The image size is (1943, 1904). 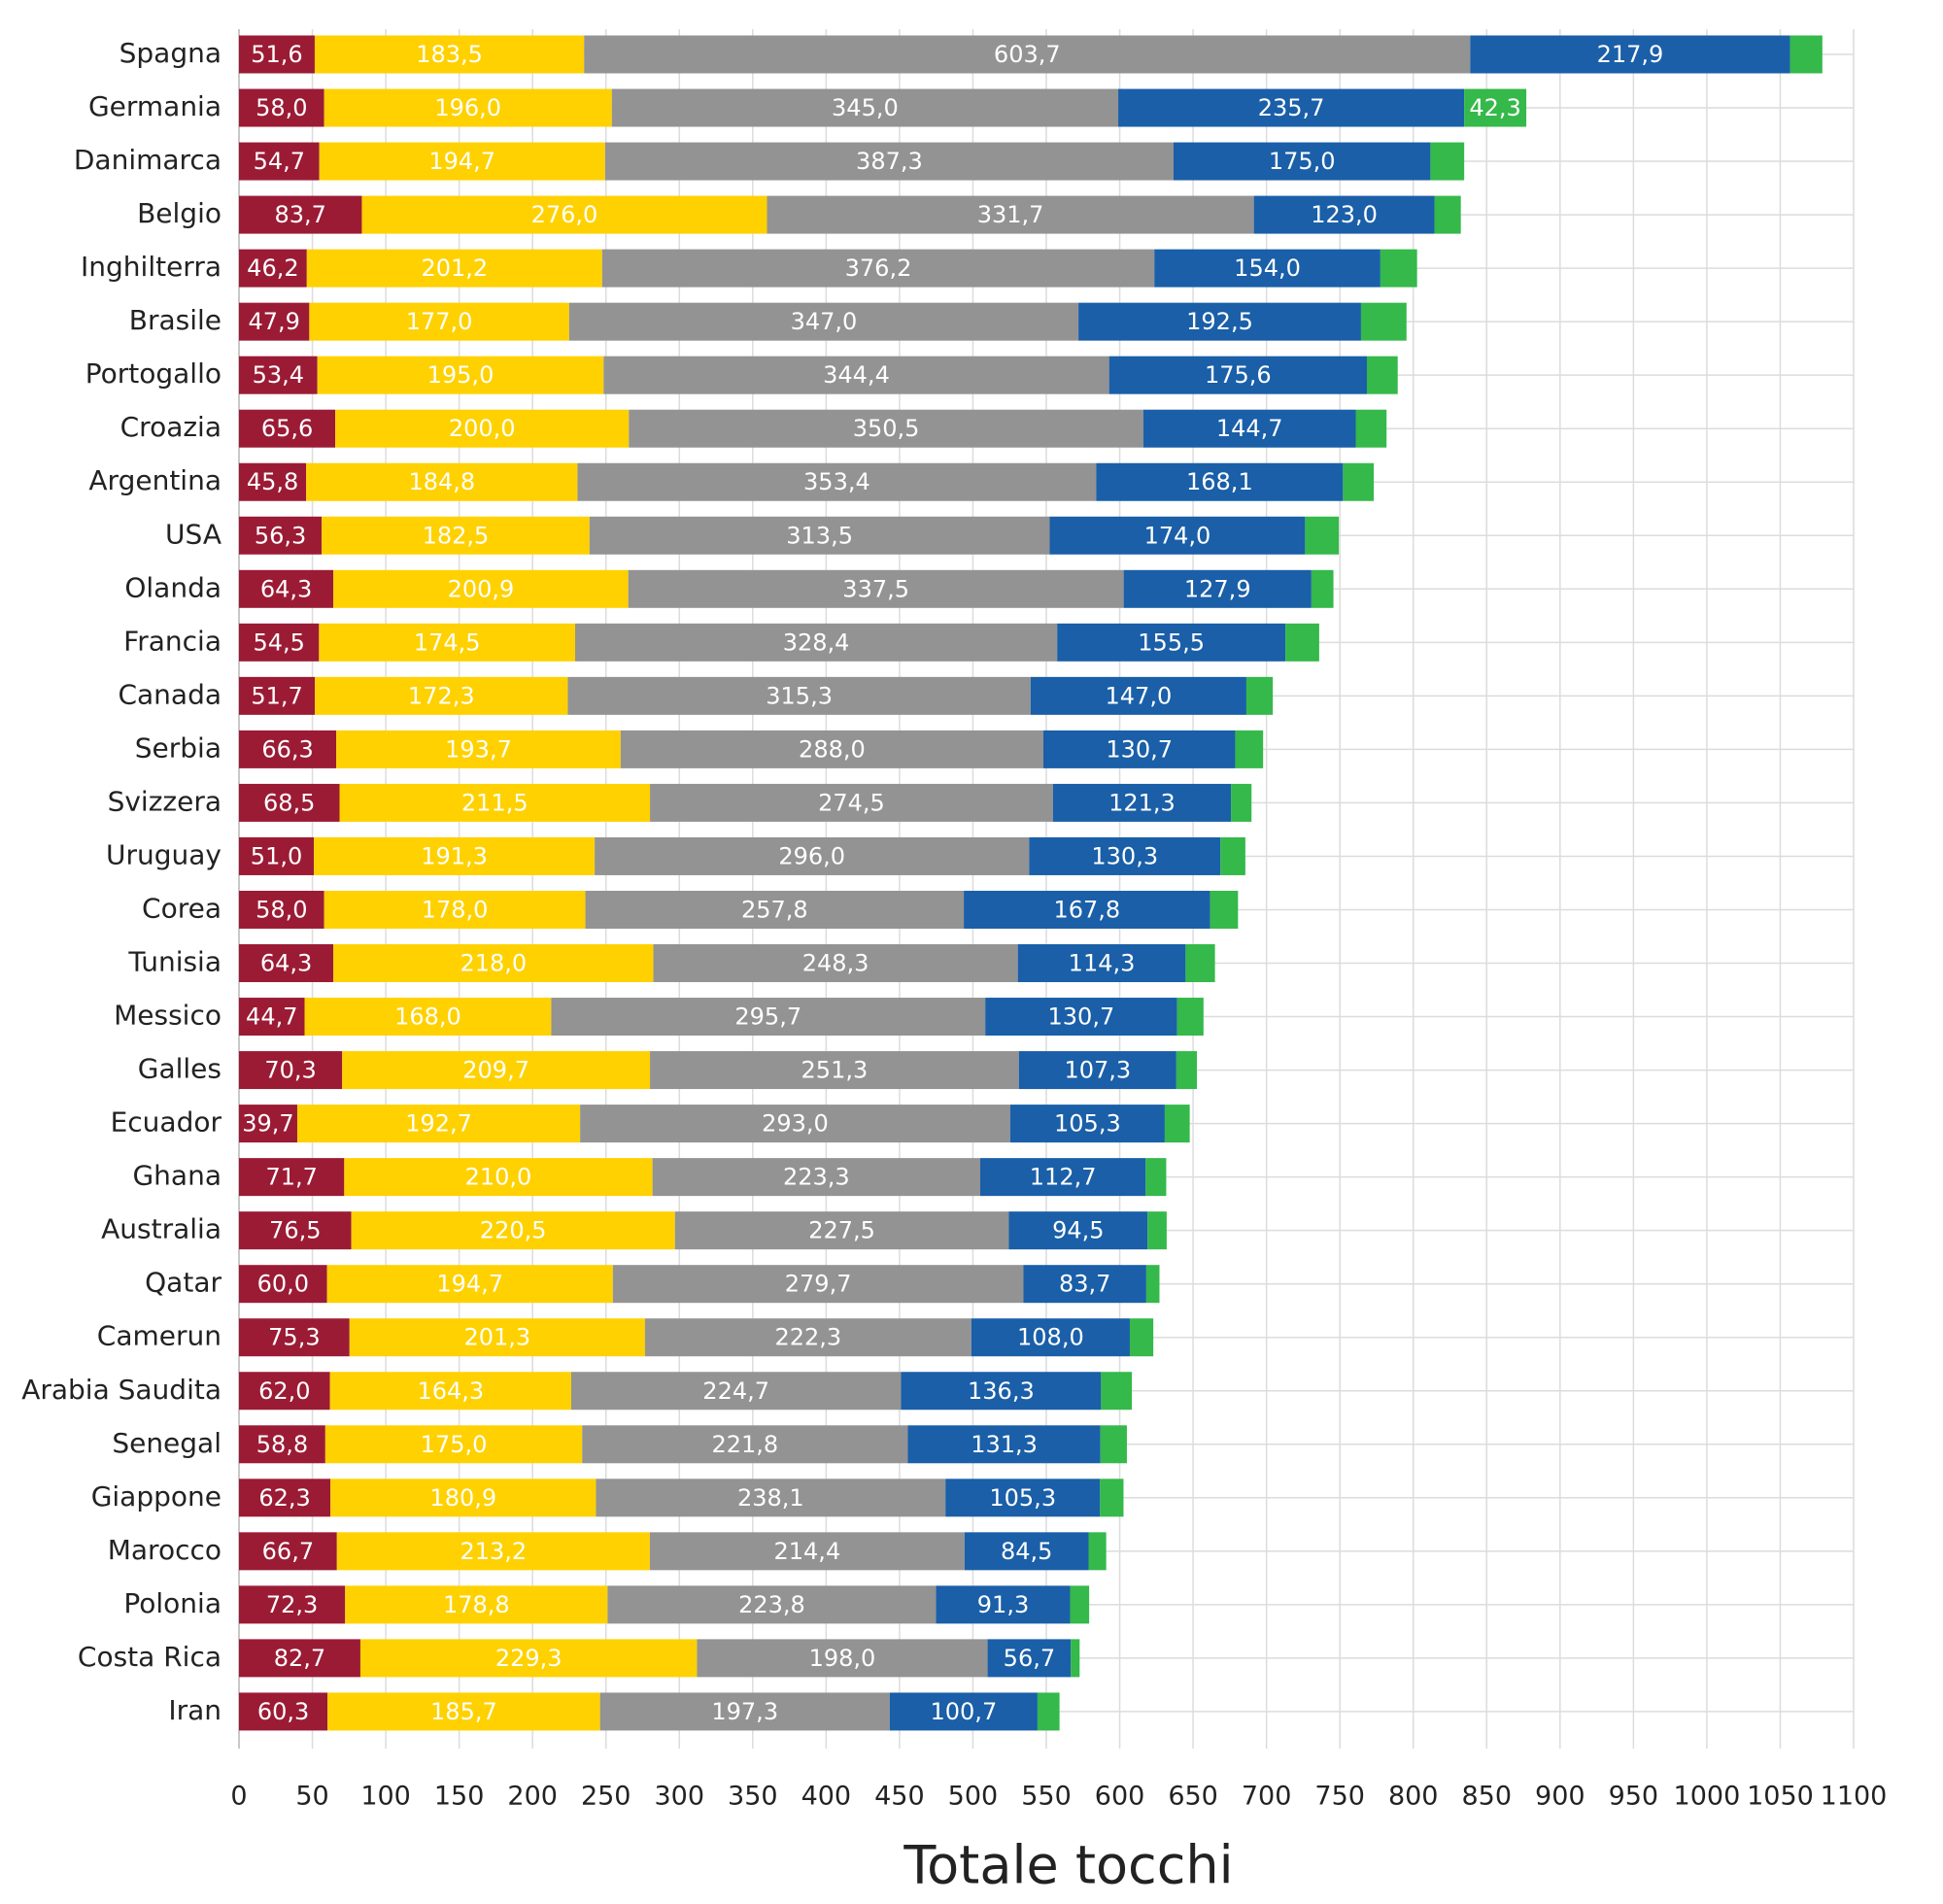 I want to click on value-label: 58,0, so click(x=281, y=107).